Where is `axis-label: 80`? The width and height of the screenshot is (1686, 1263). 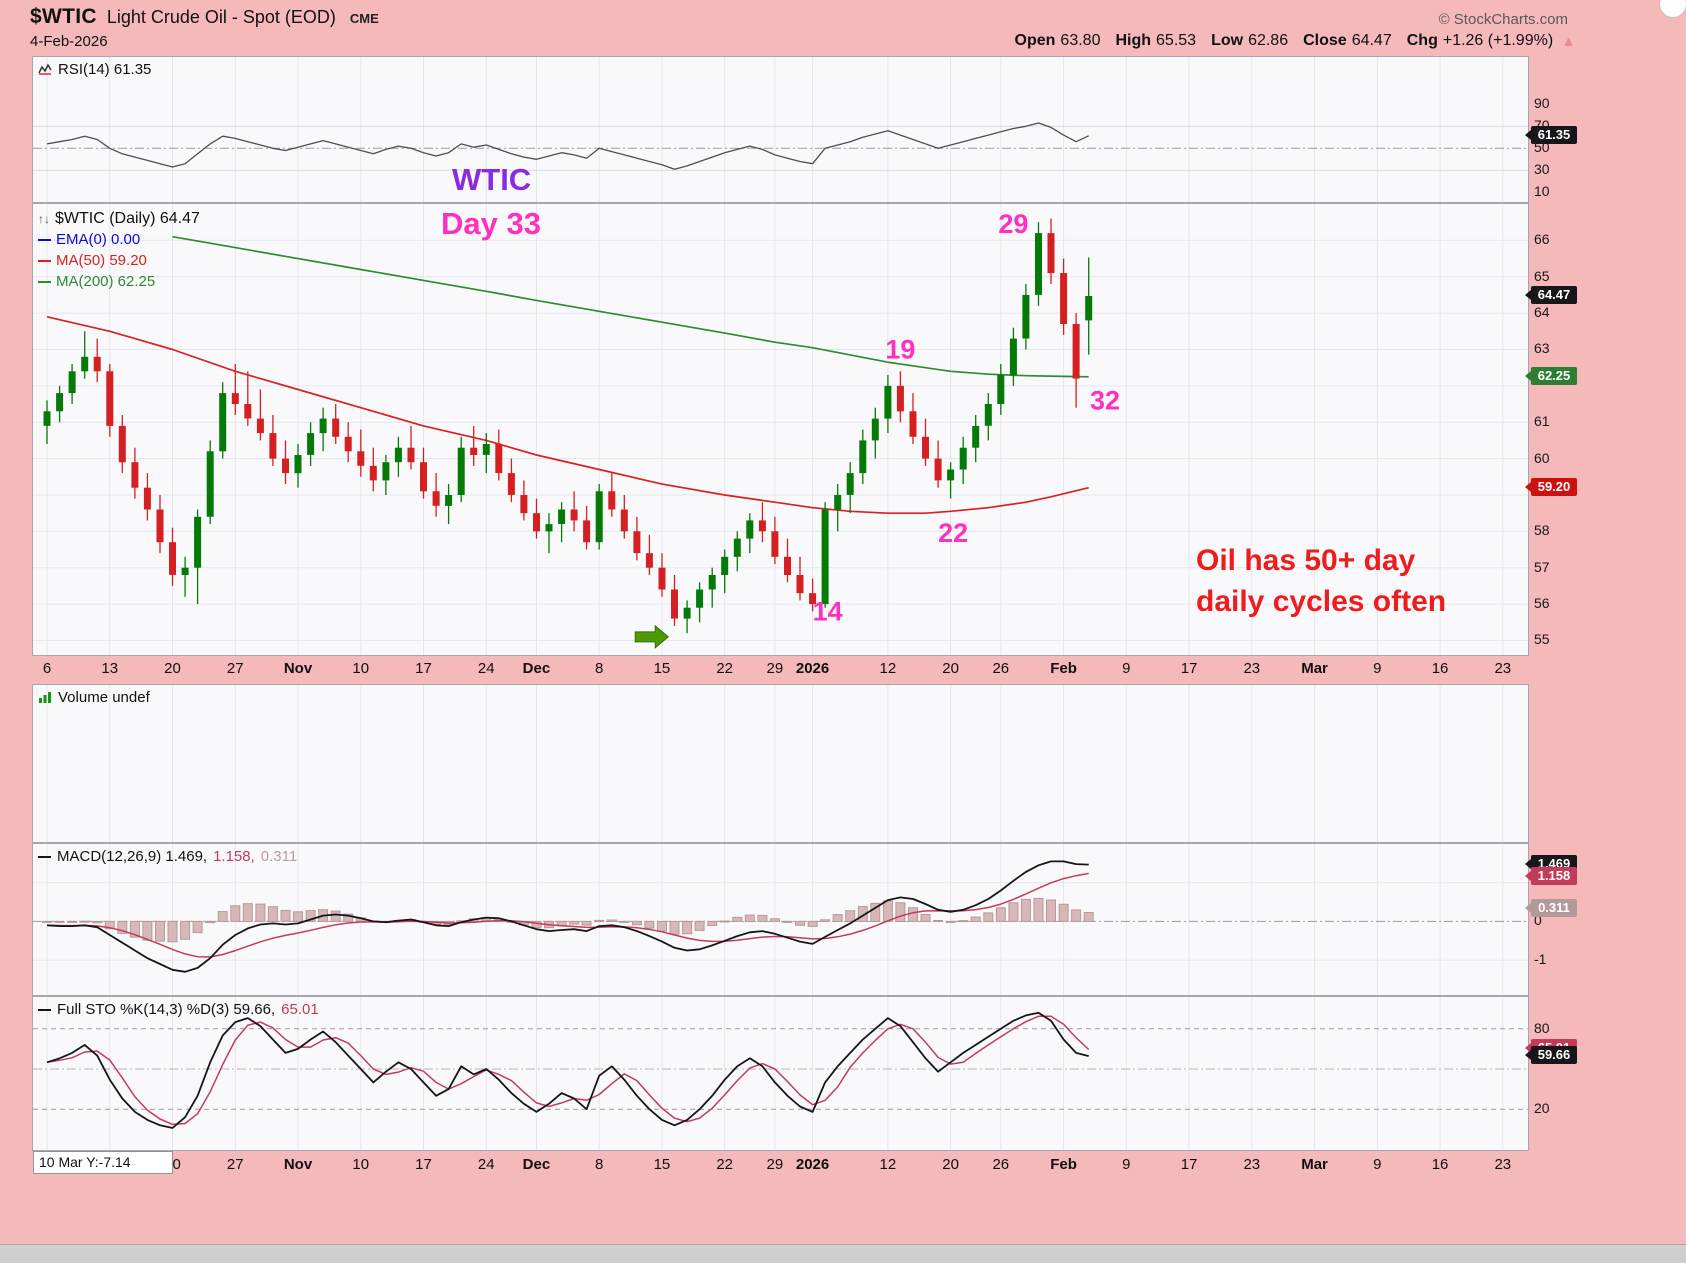
axis-label: 80 is located at coordinates (1542, 1027).